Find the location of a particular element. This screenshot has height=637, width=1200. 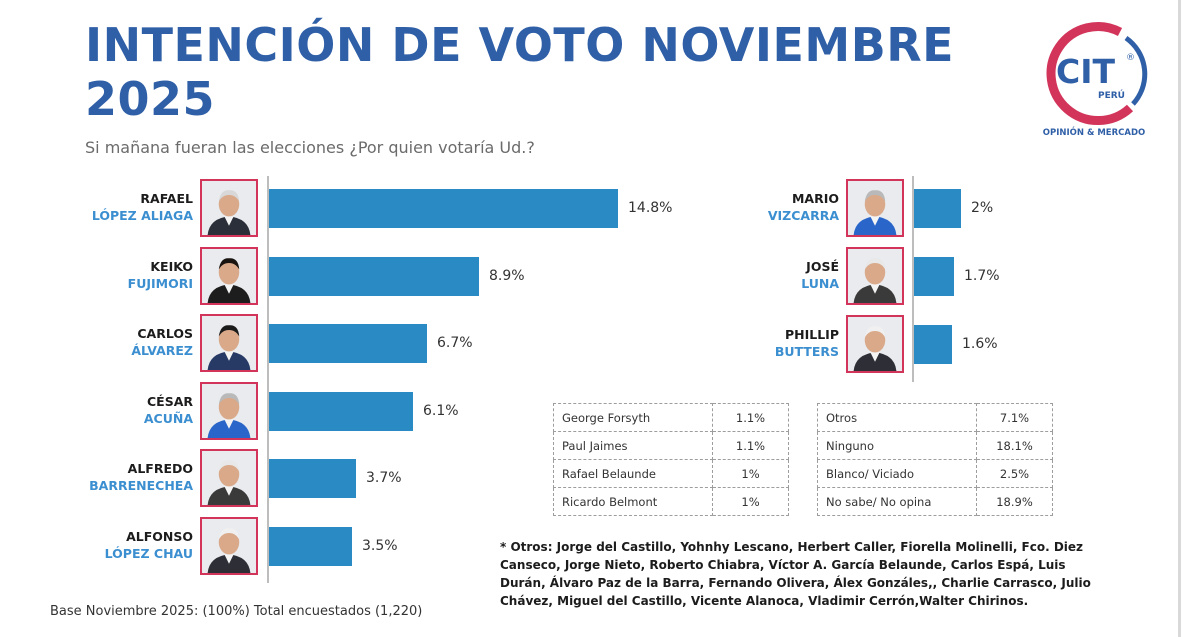

candidate-last-name: BUTTERS is located at coordinates (806, 351).